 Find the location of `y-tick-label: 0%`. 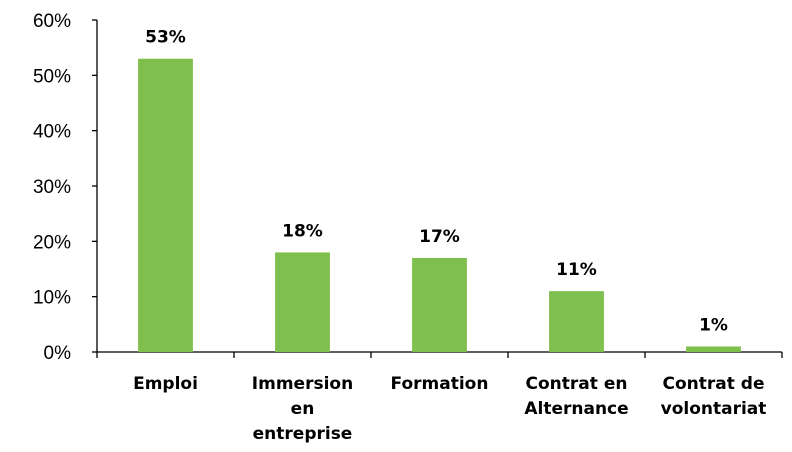

y-tick-label: 0% is located at coordinates (58, 353).